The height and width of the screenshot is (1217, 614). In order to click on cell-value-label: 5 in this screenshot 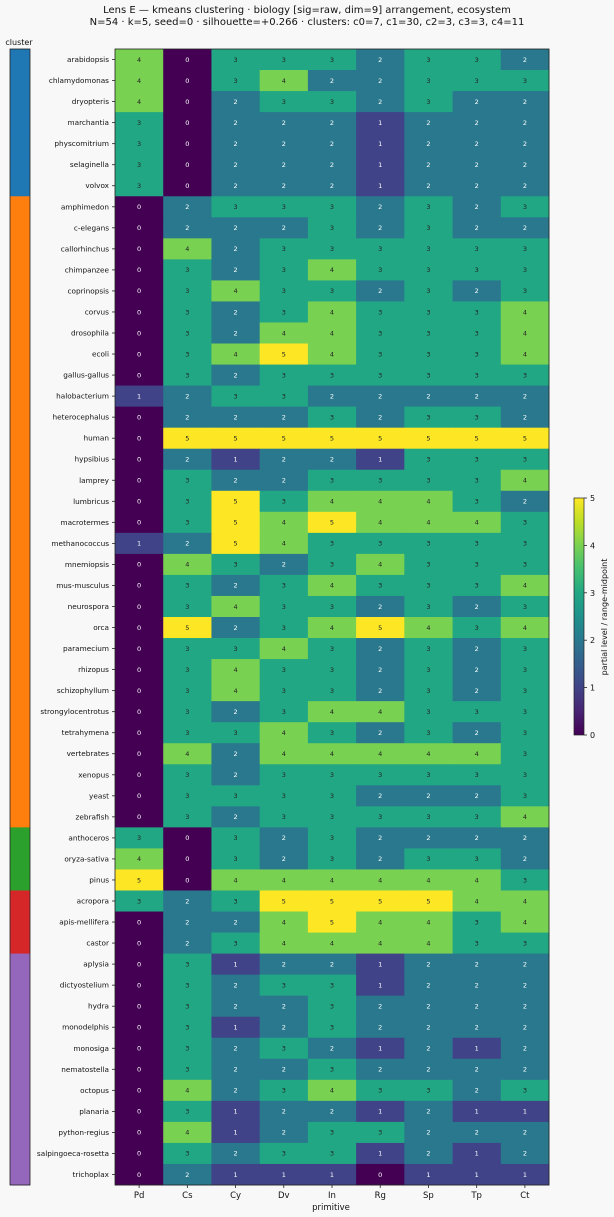, I will do `click(332, 922)`.